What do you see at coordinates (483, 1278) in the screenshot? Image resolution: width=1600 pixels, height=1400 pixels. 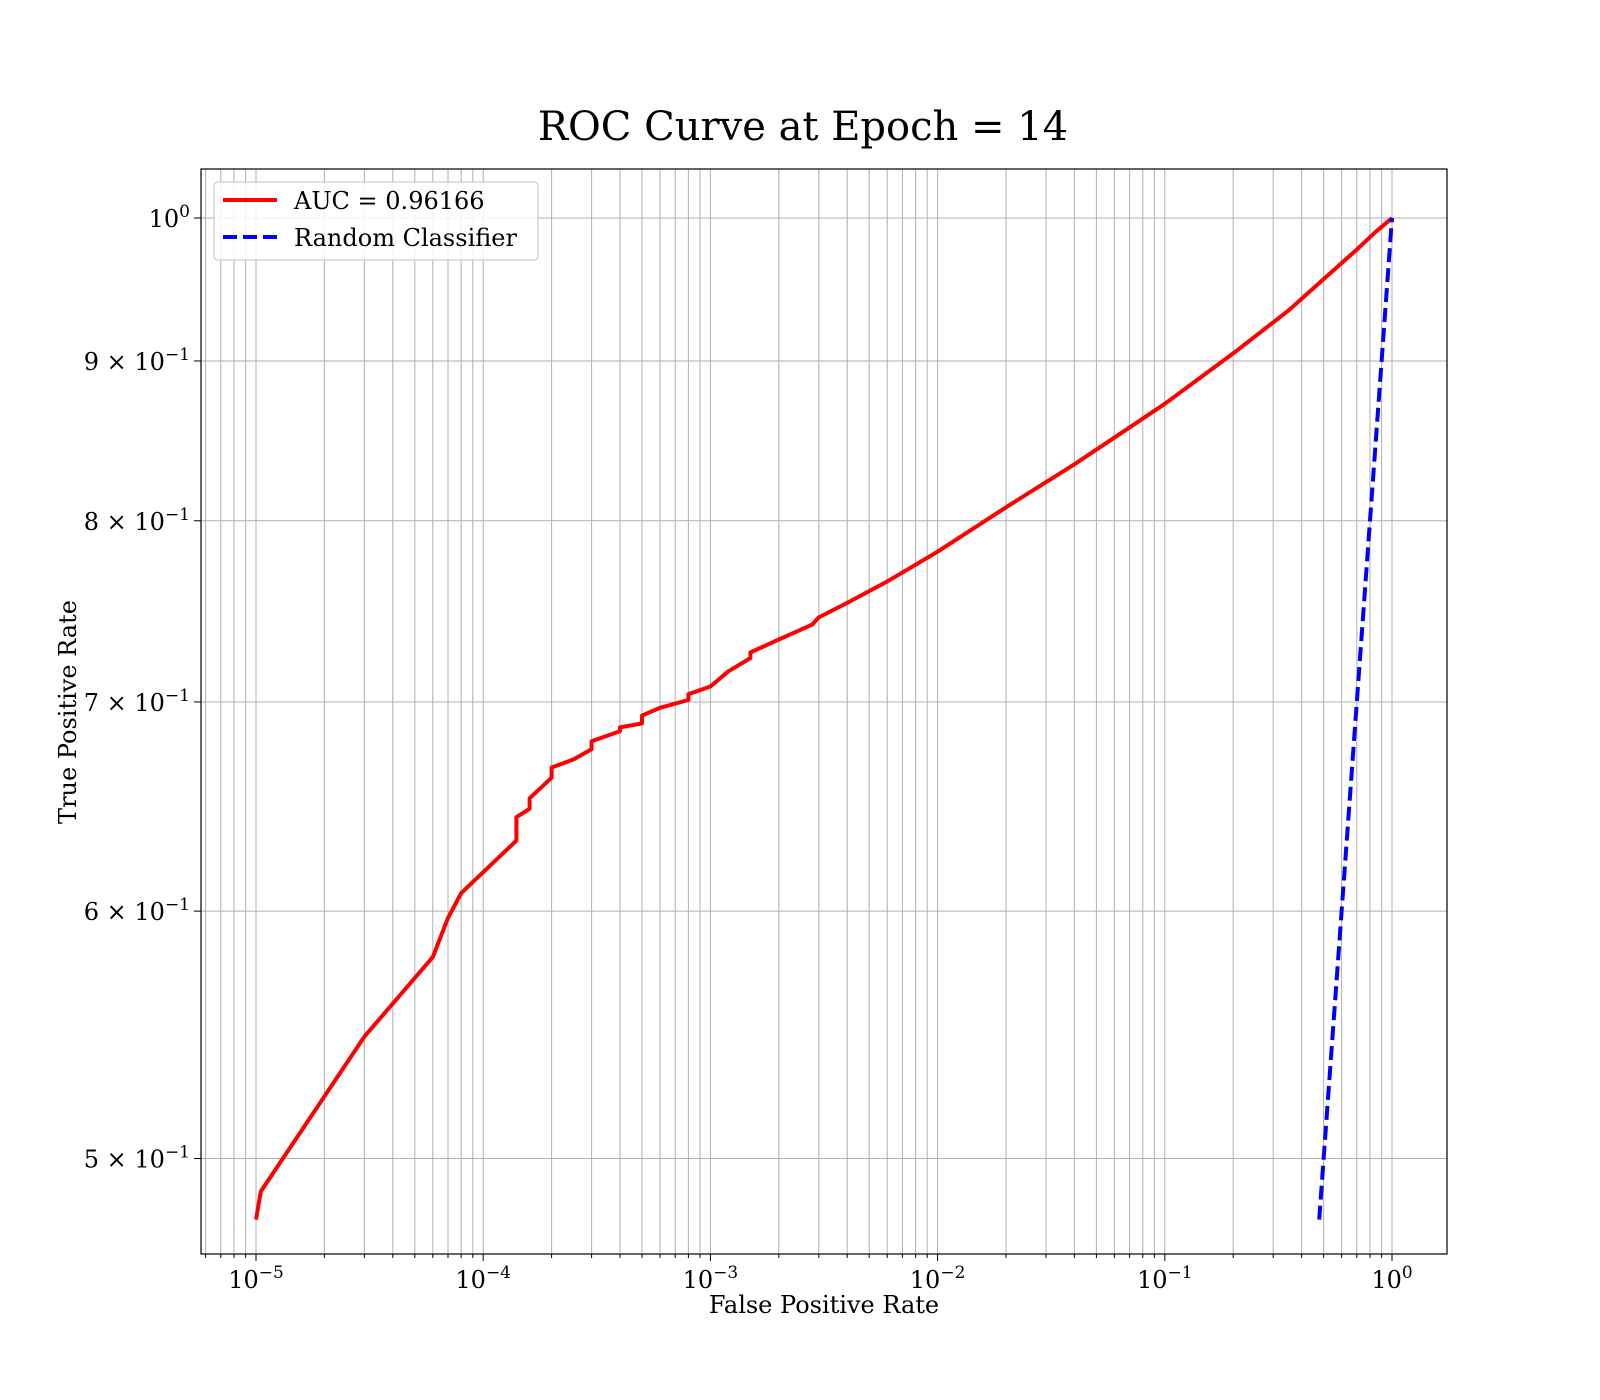 I see `x-tick-label: 10⁻⁴` at bounding box center [483, 1278].